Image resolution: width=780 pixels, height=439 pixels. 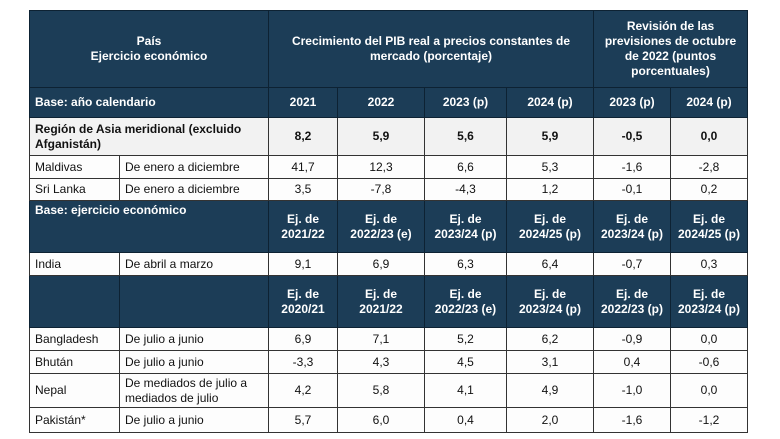 What do you see at coordinates (709, 167) in the screenshot?
I see `value-cell: -2,8` at bounding box center [709, 167].